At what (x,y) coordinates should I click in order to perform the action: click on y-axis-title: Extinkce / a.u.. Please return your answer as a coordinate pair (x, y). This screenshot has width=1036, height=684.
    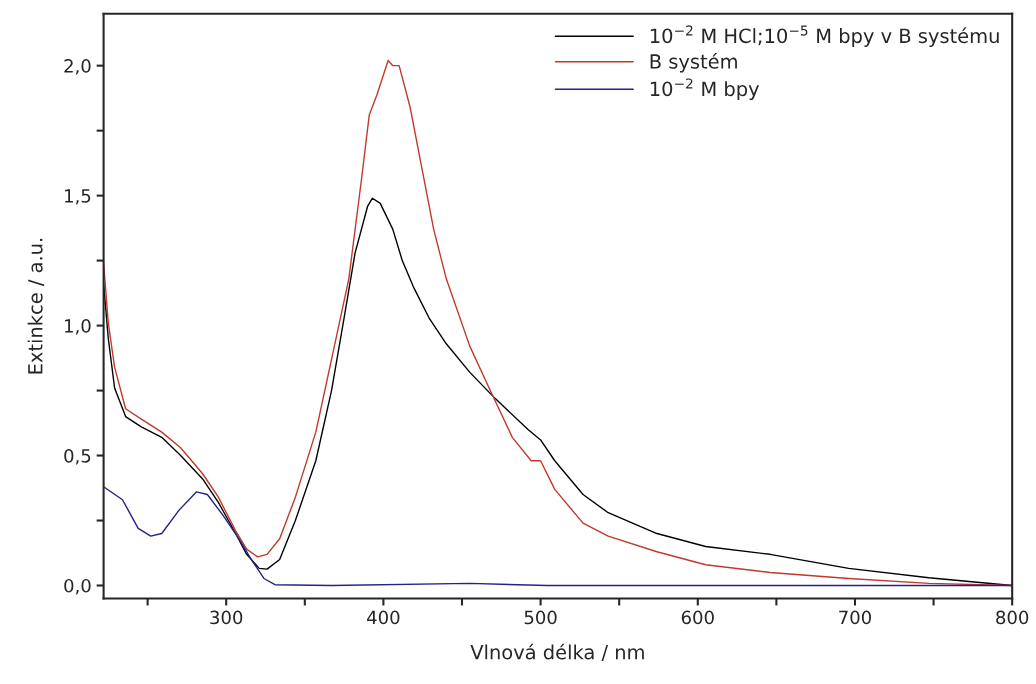
    Looking at the image, I should click on (36, 306).